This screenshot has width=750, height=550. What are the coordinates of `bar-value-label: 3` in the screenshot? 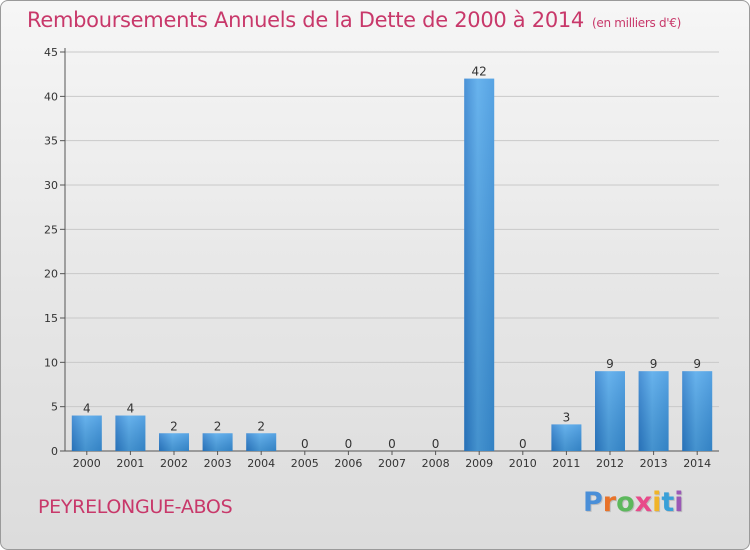 It's located at (567, 417).